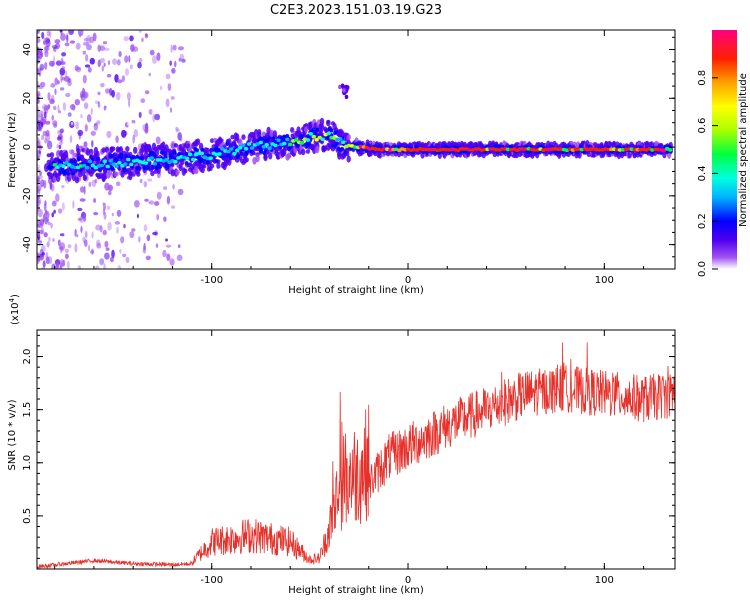 Image resolution: width=750 pixels, height=600 pixels. I want to click on spectrogram-x-tick-label: -100, so click(211, 280).